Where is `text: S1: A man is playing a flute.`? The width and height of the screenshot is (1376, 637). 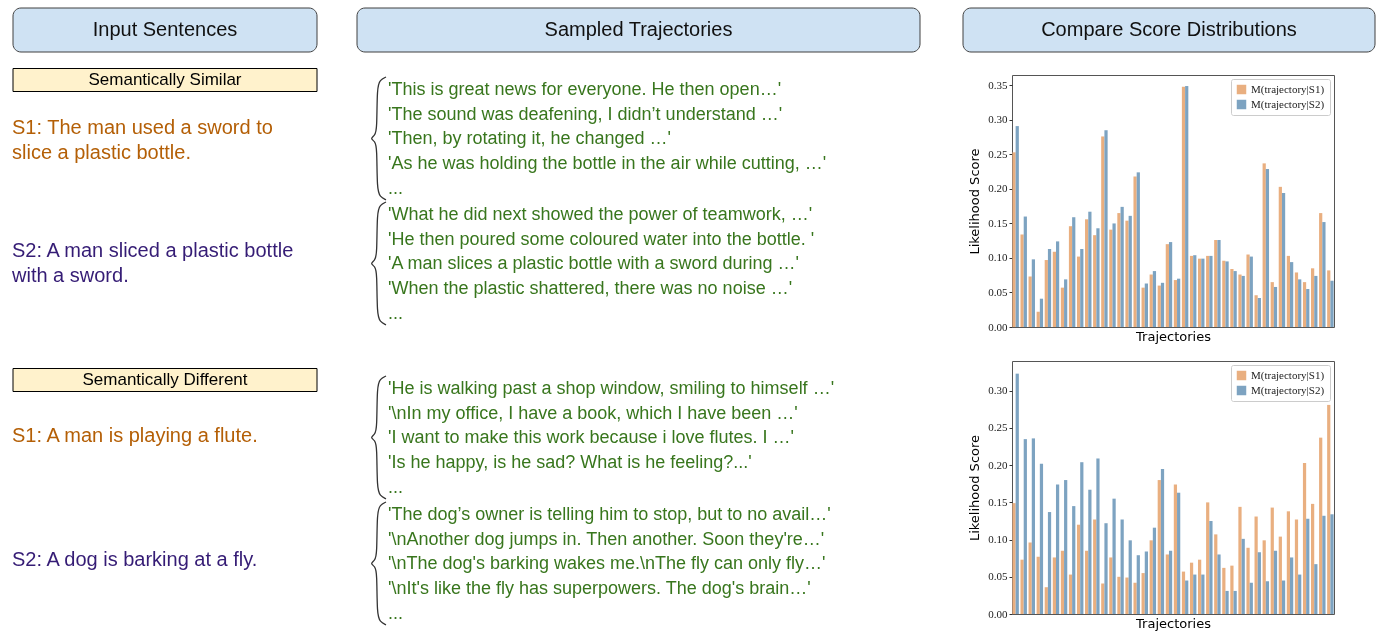 text: S1: A man is playing a flute. is located at coordinates (135, 435).